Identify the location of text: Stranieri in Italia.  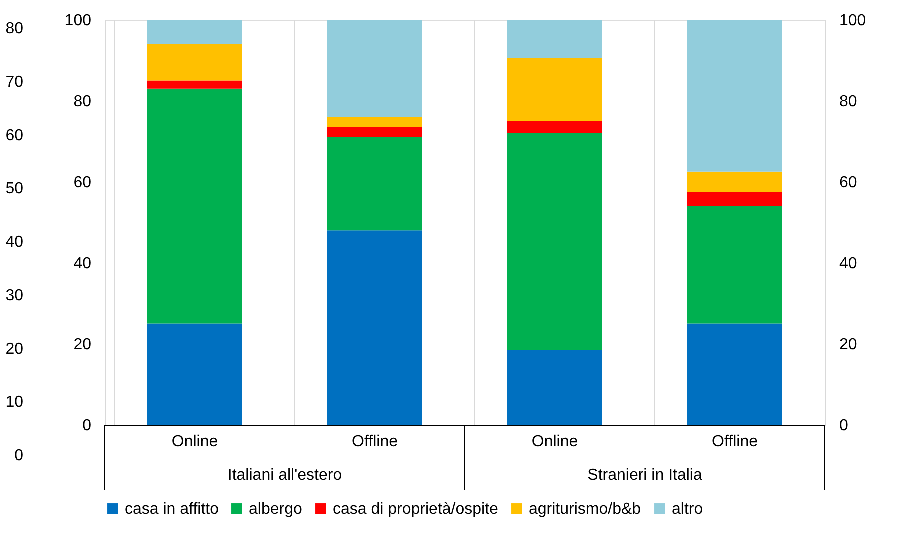
(645, 475).